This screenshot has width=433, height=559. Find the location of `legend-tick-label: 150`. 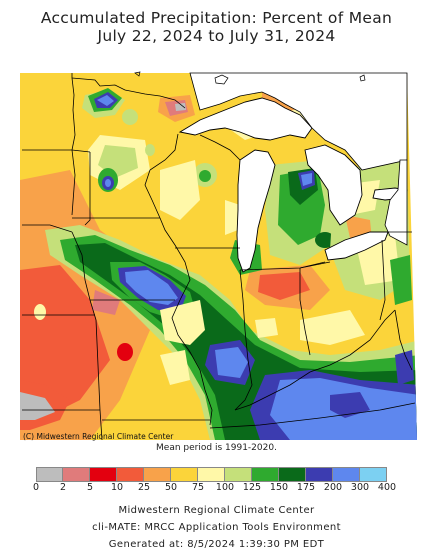

legend-tick-label: 150 is located at coordinates (279, 487).